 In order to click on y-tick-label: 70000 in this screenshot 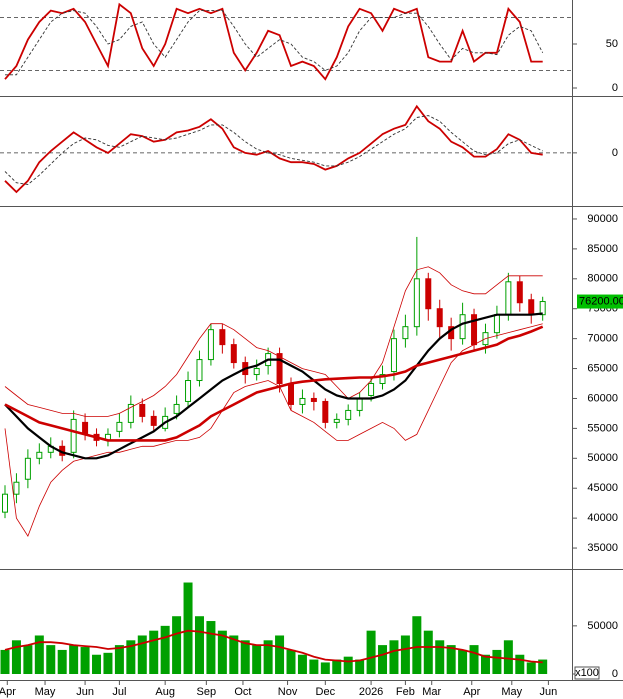, I will do `click(602, 339)`.